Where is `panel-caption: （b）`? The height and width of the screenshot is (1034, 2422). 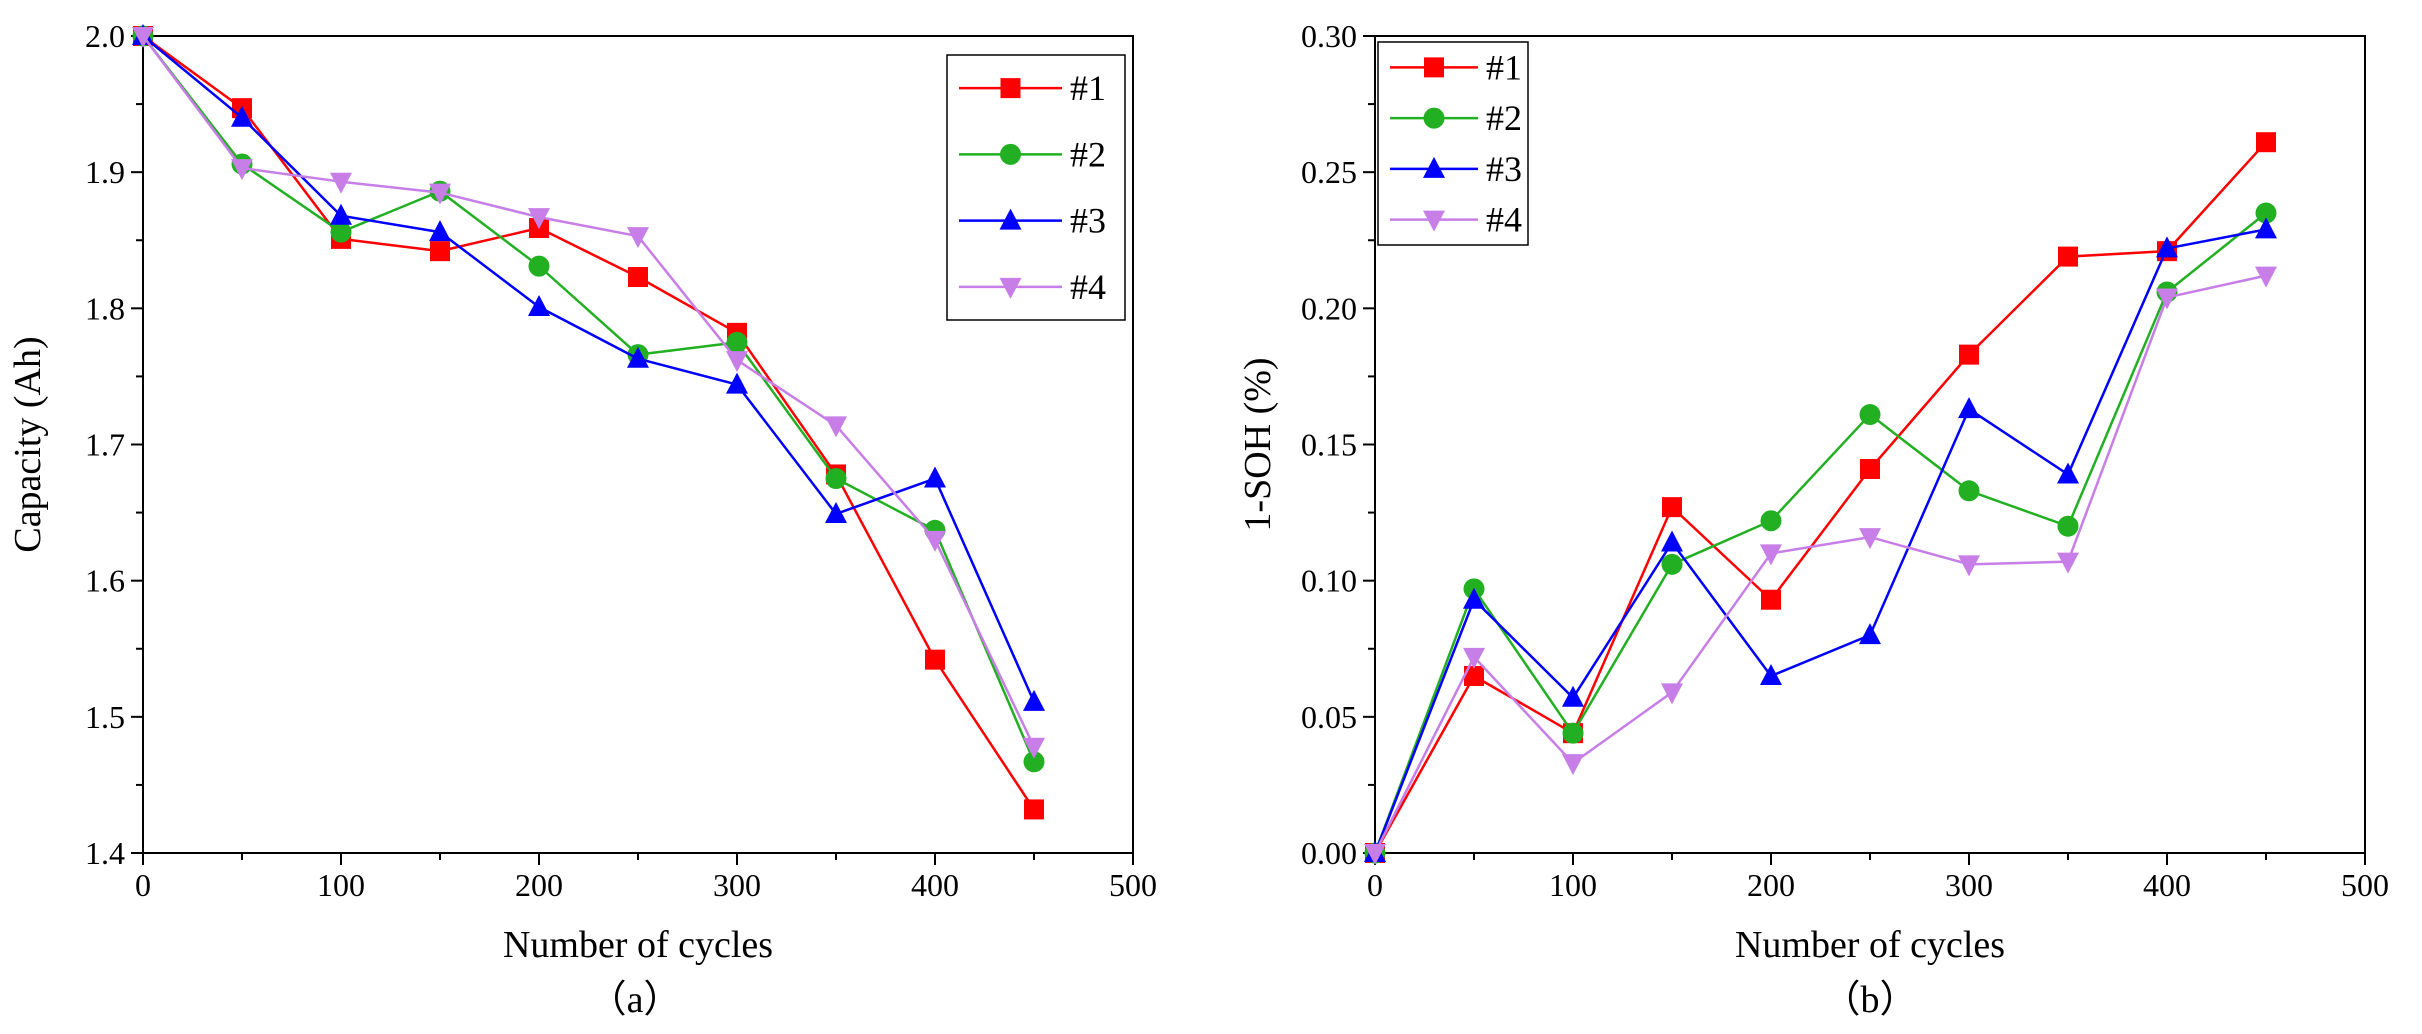 panel-caption: （b） is located at coordinates (1869, 1000).